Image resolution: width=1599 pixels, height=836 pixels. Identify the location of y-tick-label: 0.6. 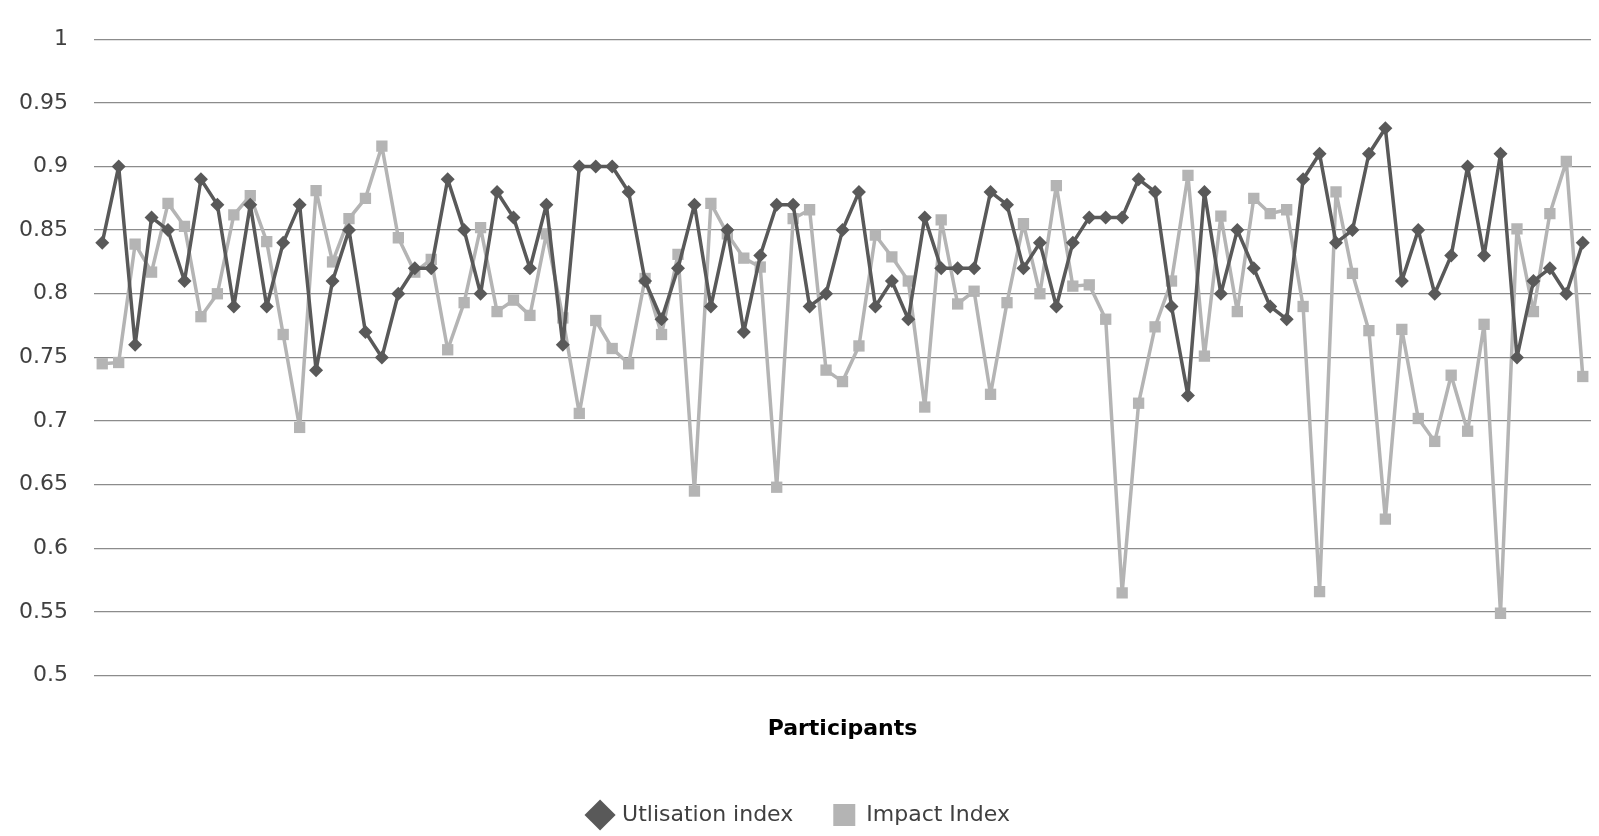
(50, 547).